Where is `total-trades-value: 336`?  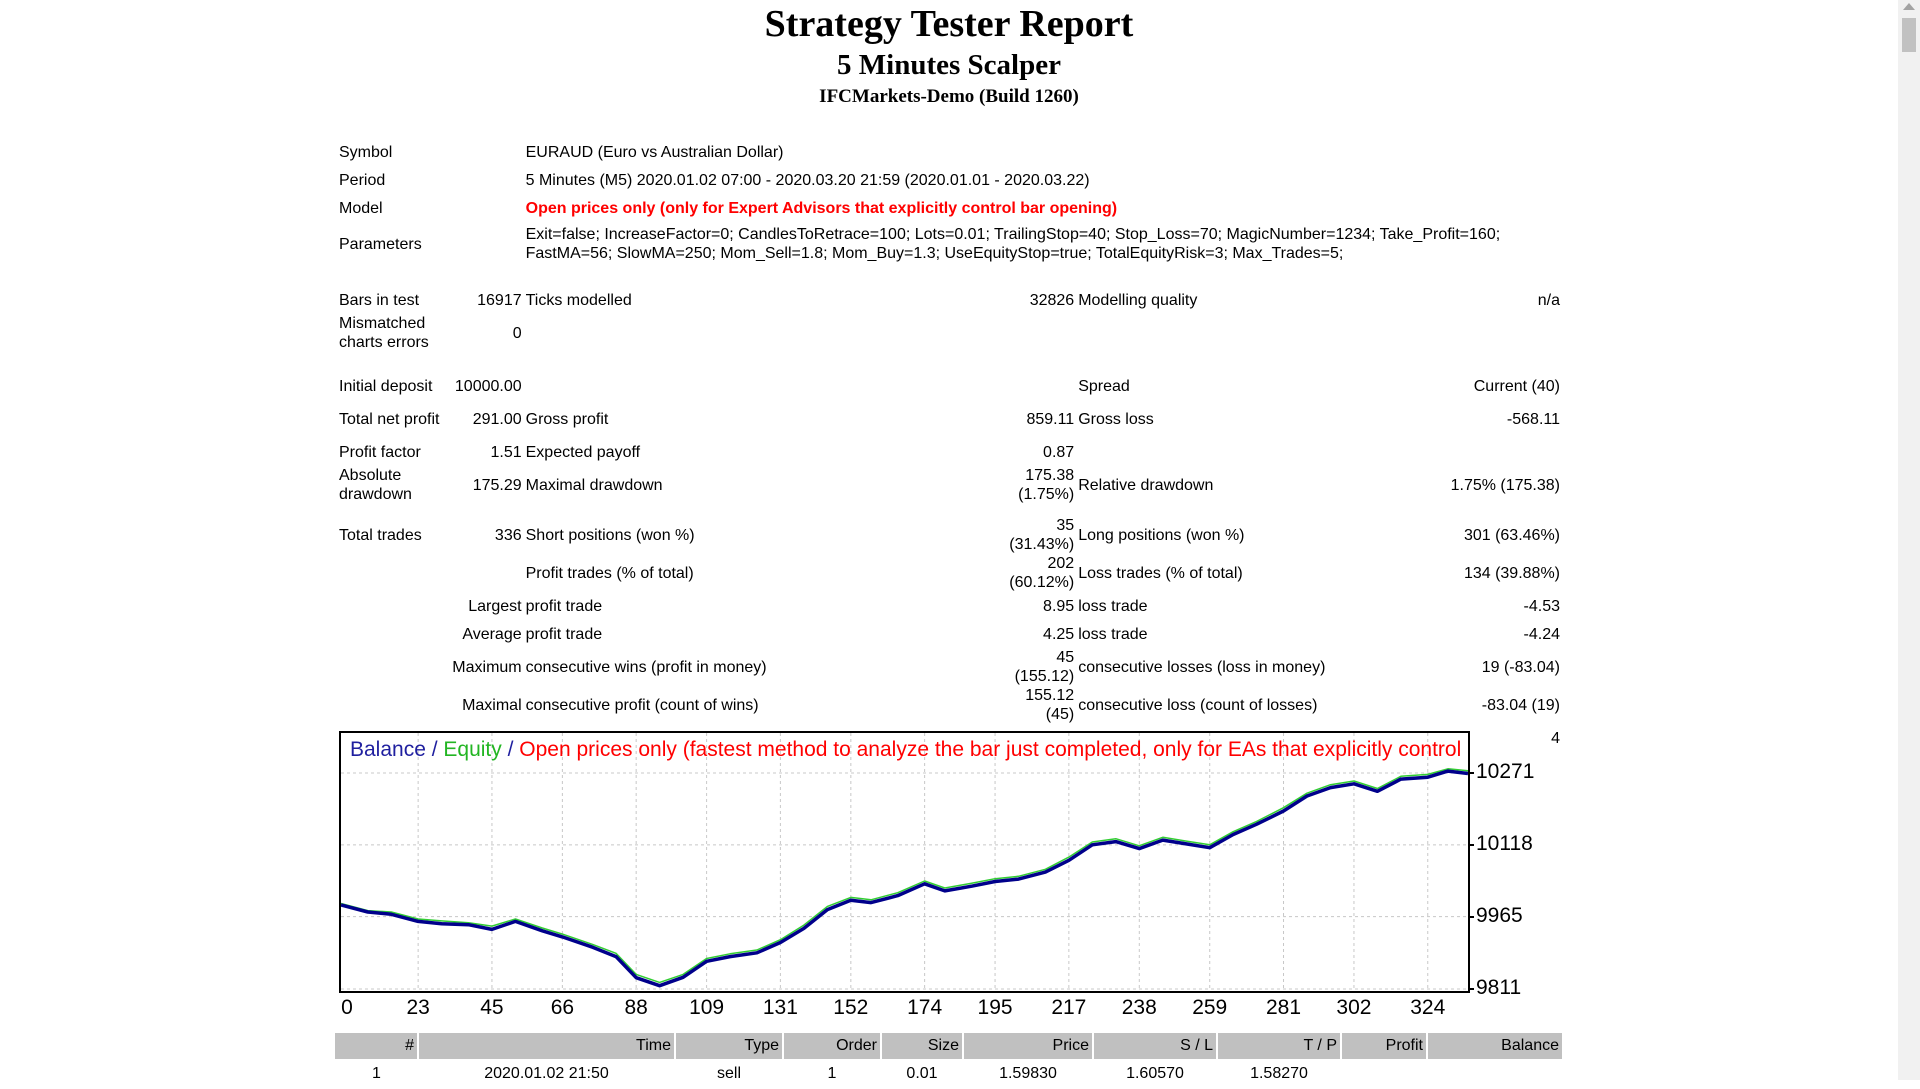 total-trades-value: 336 is located at coordinates (508, 535).